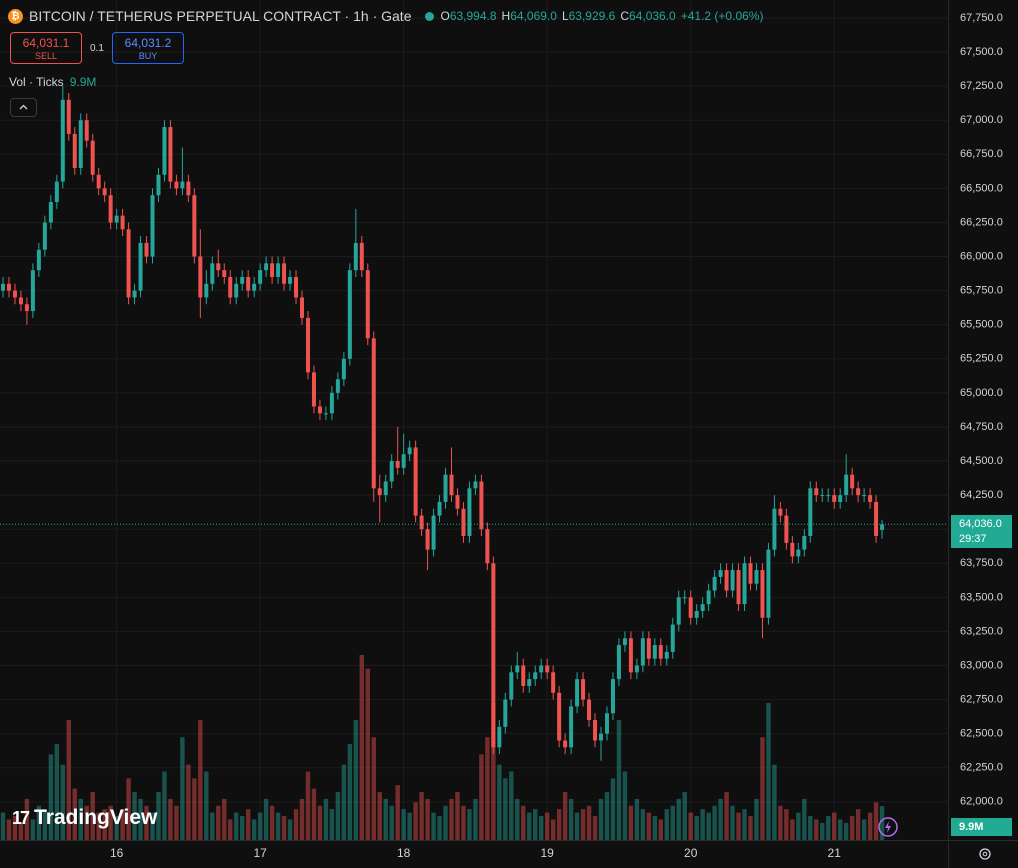 Image resolution: width=1018 pixels, height=868 pixels. What do you see at coordinates (981, 768) in the screenshot?
I see `y-tick-label: 62,250.0` at bounding box center [981, 768].